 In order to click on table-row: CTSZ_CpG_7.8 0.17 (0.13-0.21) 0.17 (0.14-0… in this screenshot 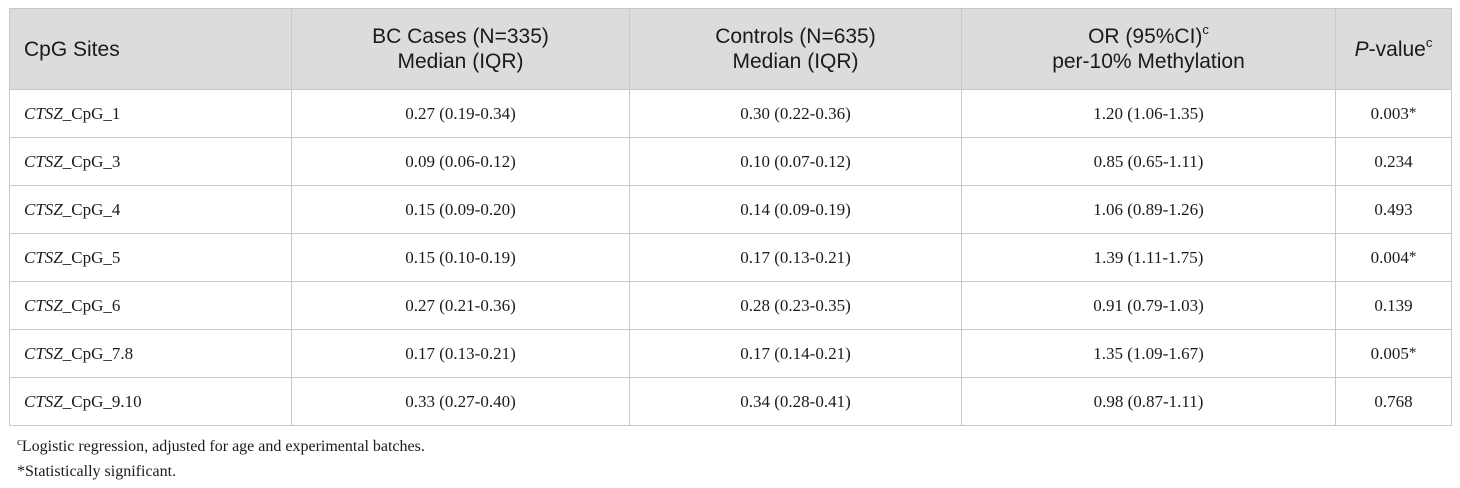, I will do `click(730, 353)`.